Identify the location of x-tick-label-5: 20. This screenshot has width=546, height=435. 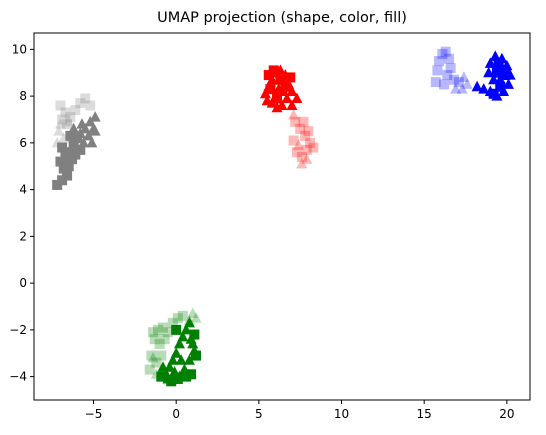
(506, 414).